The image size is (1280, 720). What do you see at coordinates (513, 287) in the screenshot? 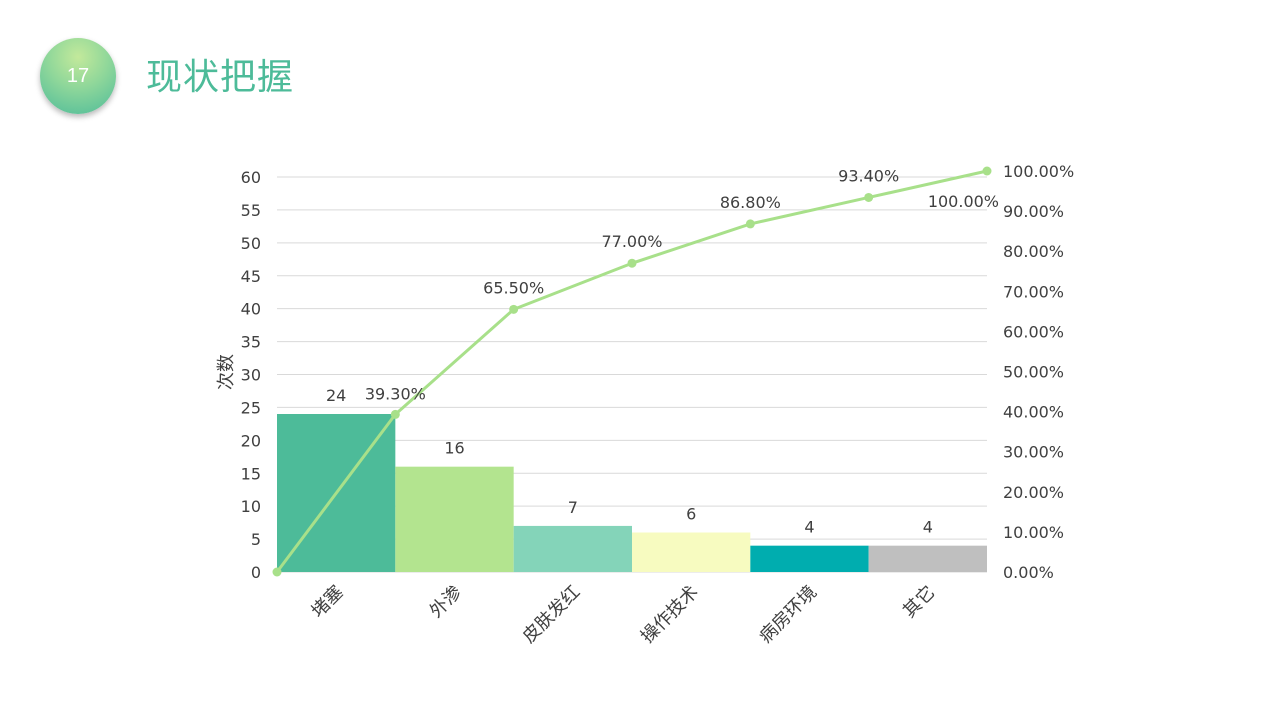
I see `cumulative-percent-label: 65.50%` at bounding box center [513, 287].